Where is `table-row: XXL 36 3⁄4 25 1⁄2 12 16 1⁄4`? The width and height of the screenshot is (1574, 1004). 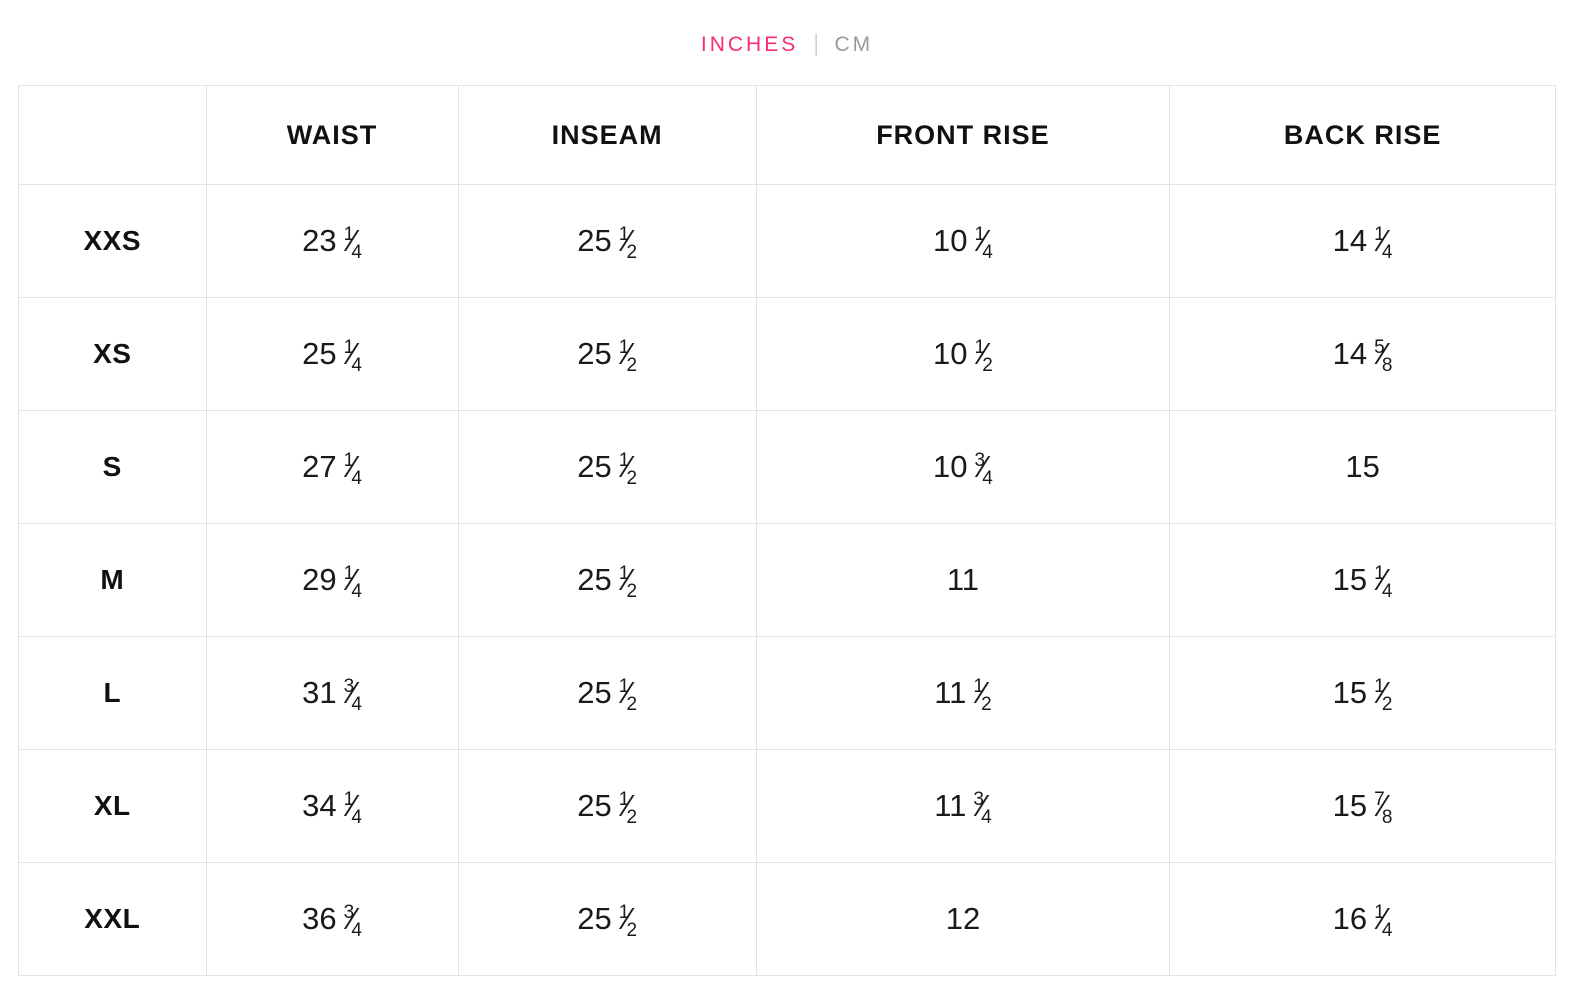 table-row: XXL 36 3⁄4 25 1⁄2 12 16 1⁄4 is located at coordinates (787, 919).